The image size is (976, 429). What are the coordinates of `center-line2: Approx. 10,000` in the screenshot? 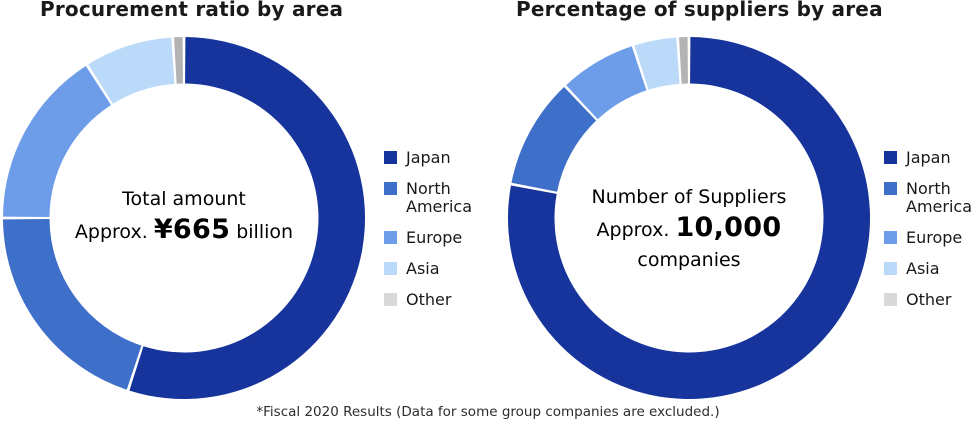 It's located at (689, 229).